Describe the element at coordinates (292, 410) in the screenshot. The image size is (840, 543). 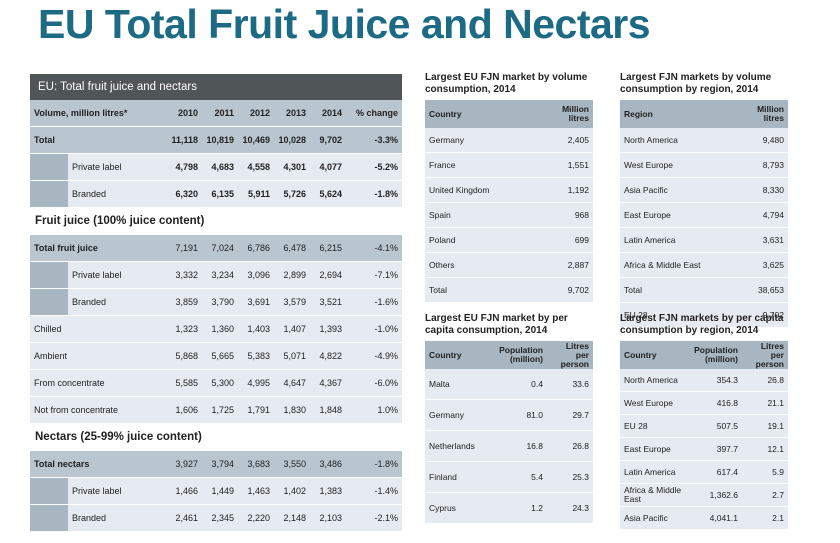
I see `value-cell: 1,830` at that location.